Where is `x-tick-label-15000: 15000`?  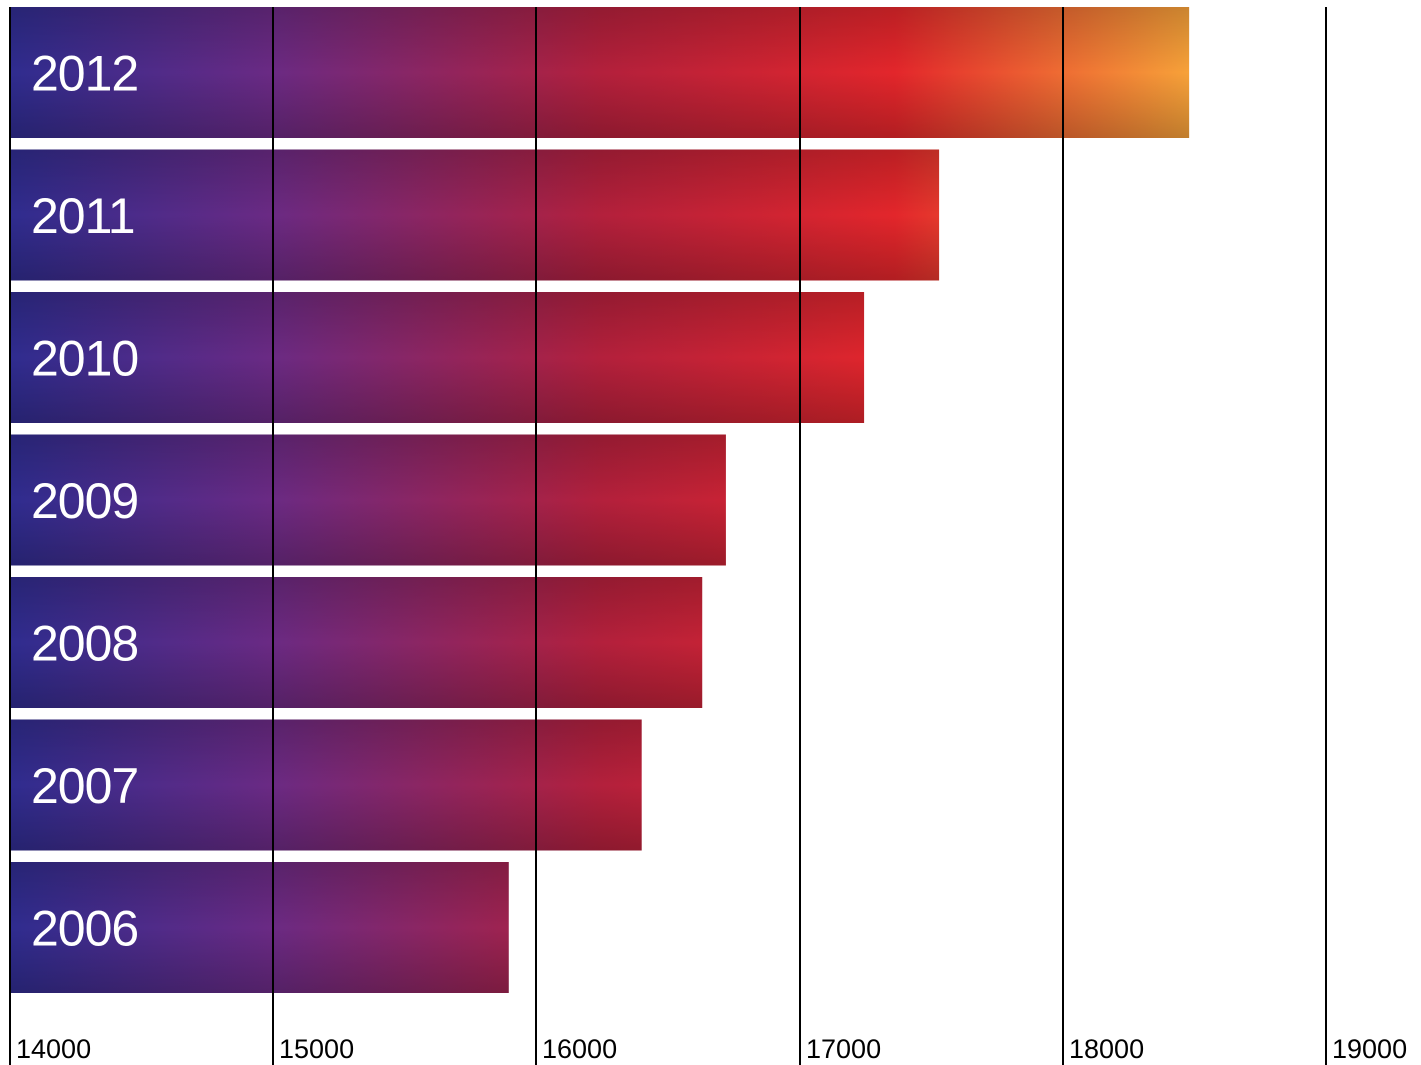
x-tick-label-15000: 15000 is located at coordinates (316, 1049).